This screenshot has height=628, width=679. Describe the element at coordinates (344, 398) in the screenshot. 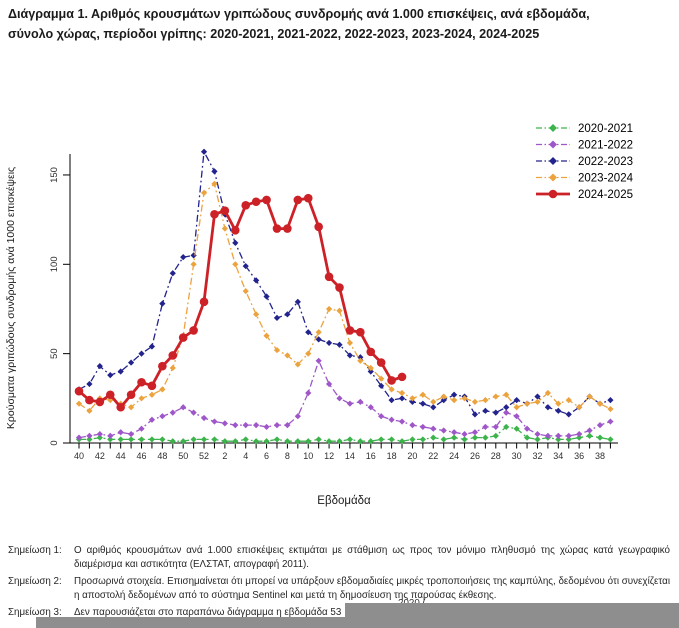

I see `series-line-2021-2022` at that location.